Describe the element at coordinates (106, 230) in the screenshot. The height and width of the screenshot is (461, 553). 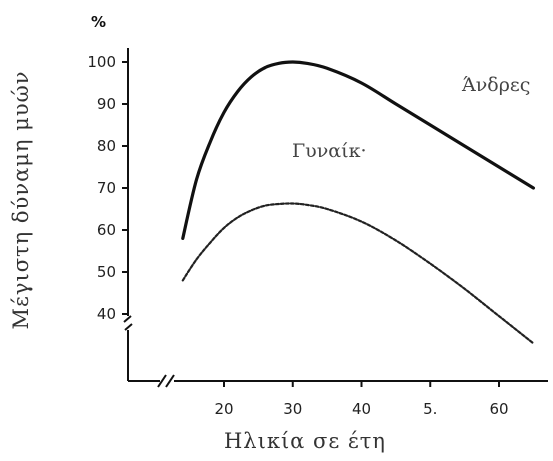
I see `y-tick-label: 60` at that location.